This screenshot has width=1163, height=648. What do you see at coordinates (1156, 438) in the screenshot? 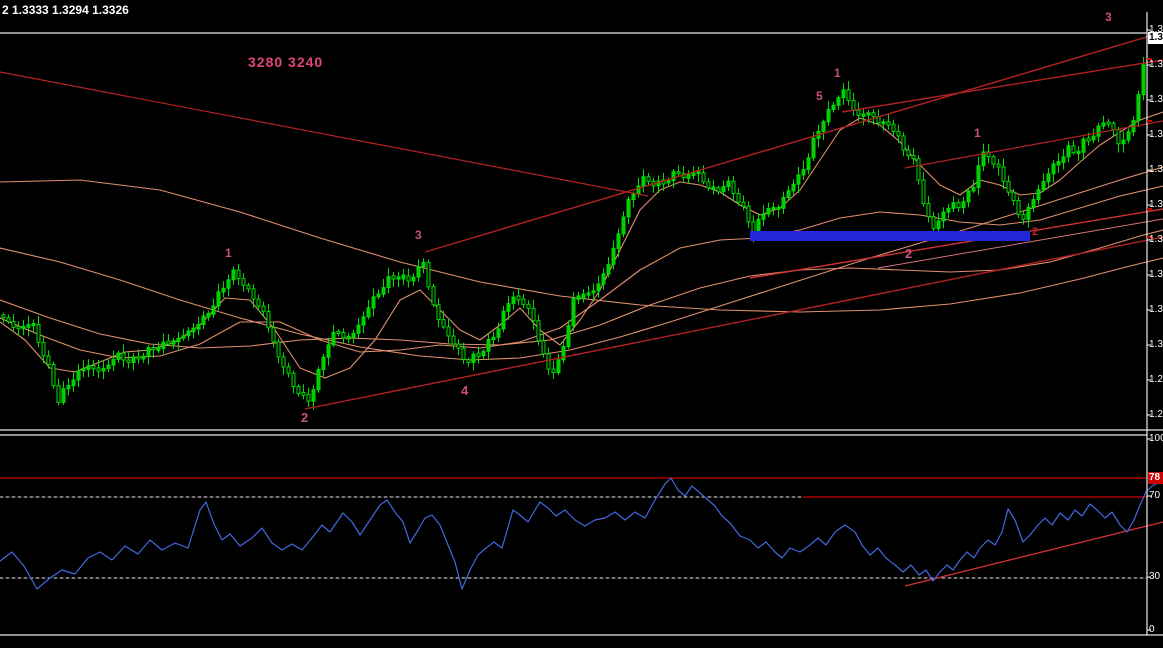
I see `rsi-scale-label: 100` at bounding box center [1156, 438].